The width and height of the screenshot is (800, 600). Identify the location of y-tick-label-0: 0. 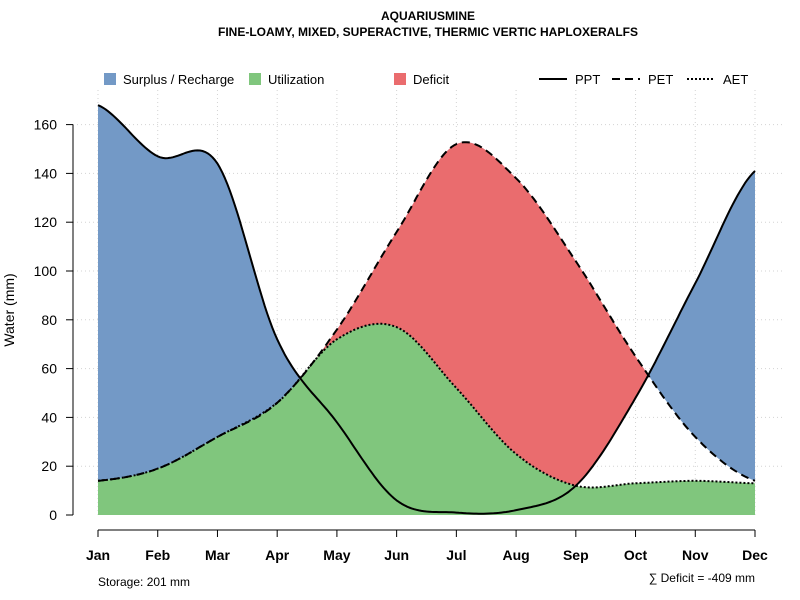
(53, 515).